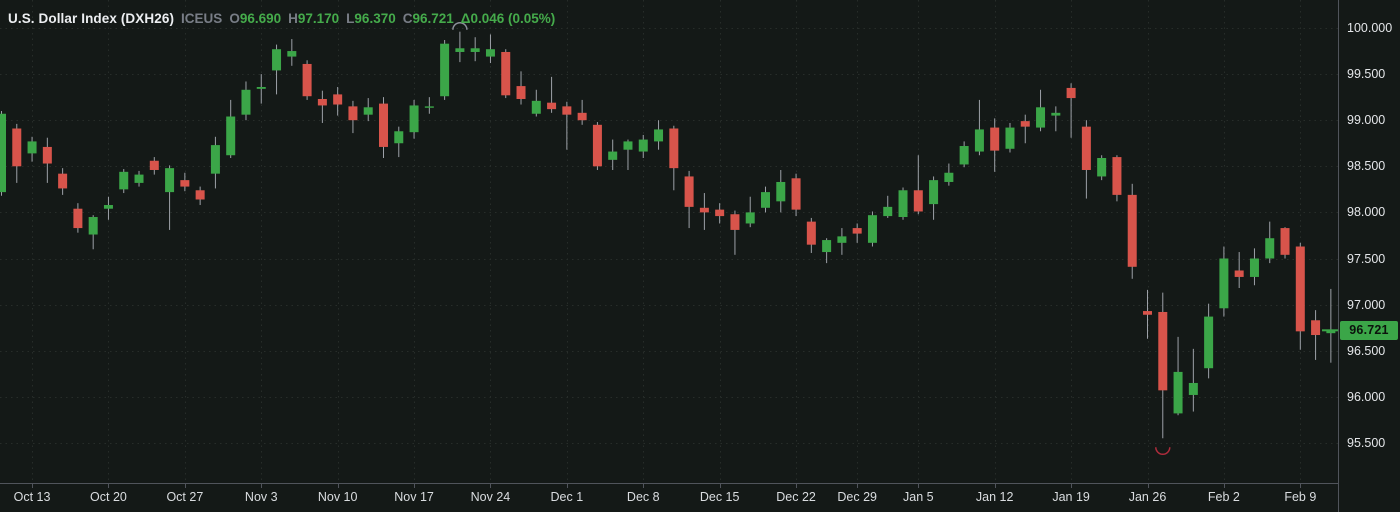 Image resolution: width=1400 pixels, height=512 pixels. Describe the element at coordinates (1300, 497) in the screenshot. I see `time-axis-label: Feb 9` at that location.